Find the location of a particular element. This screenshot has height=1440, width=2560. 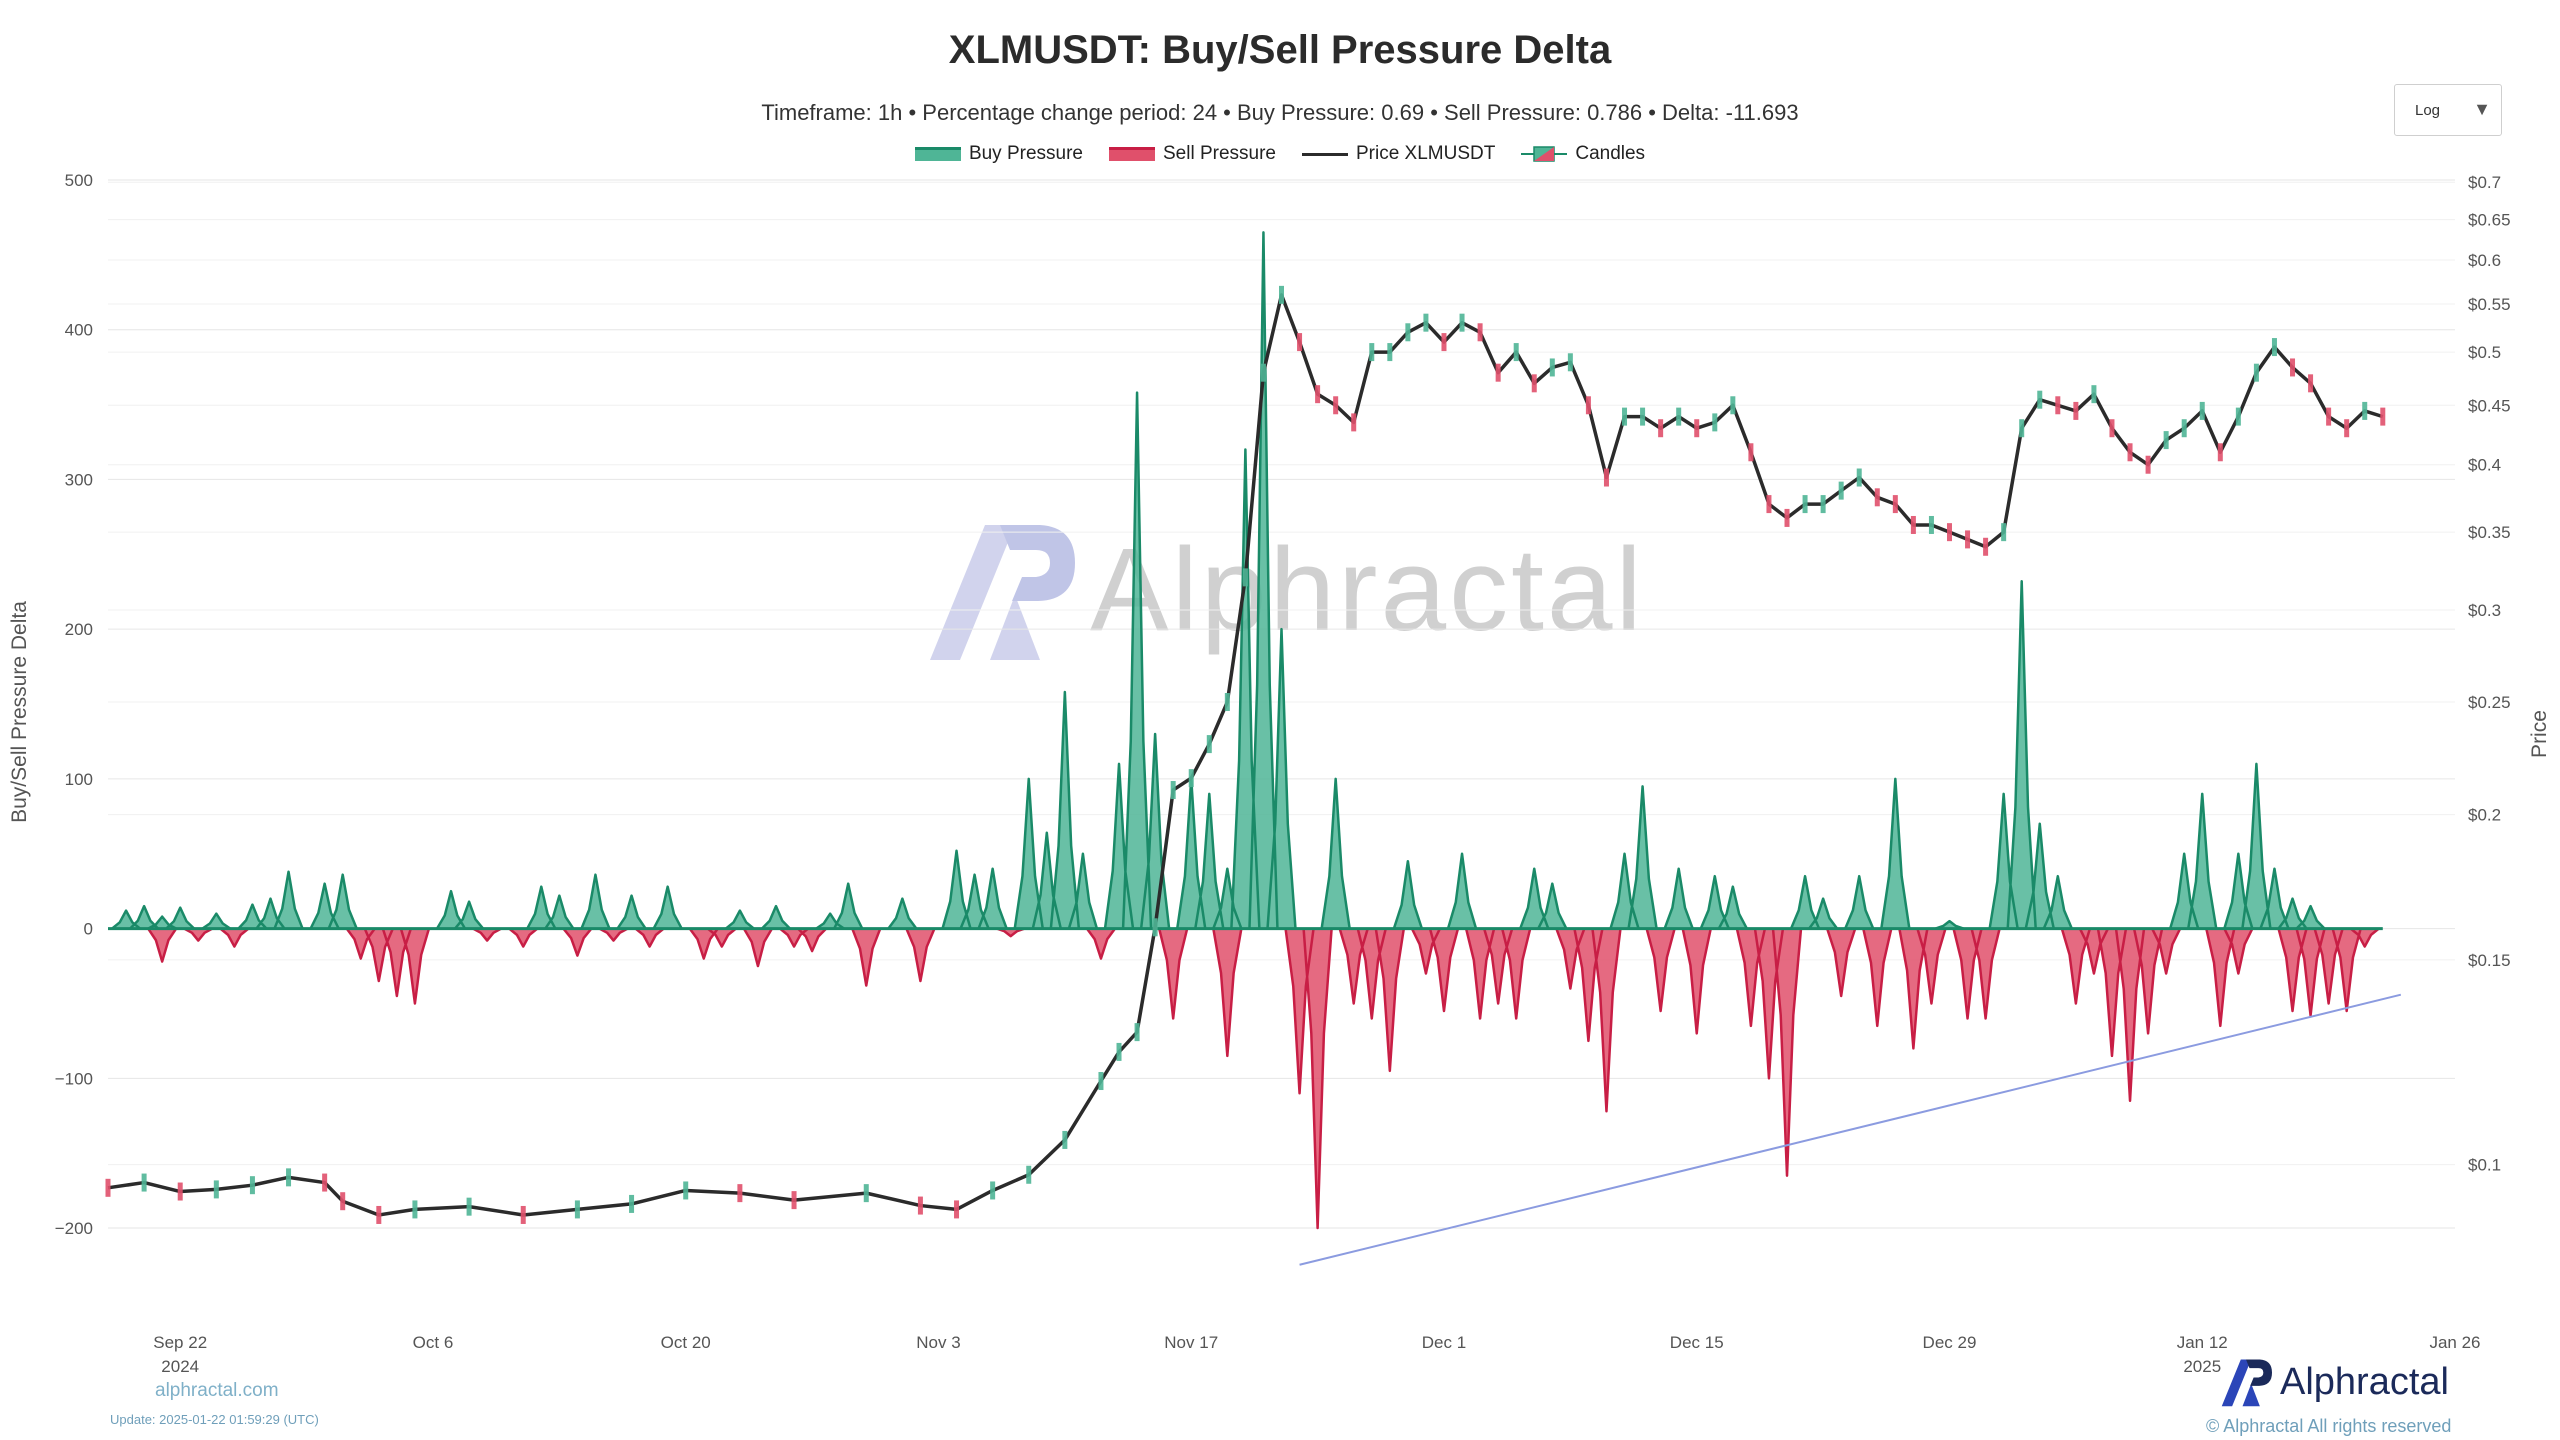

left-tick-label: 500 is located at coordinates (79, 180).